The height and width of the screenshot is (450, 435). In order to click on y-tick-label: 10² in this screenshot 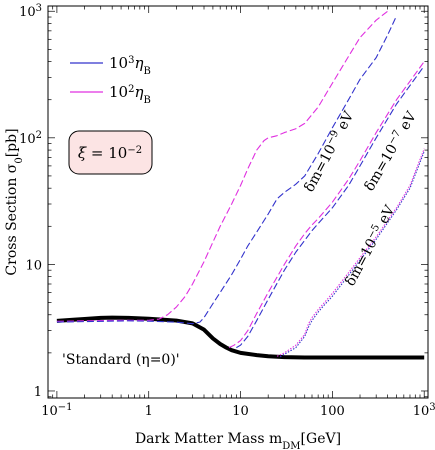, I will do `click(30, 138)`.